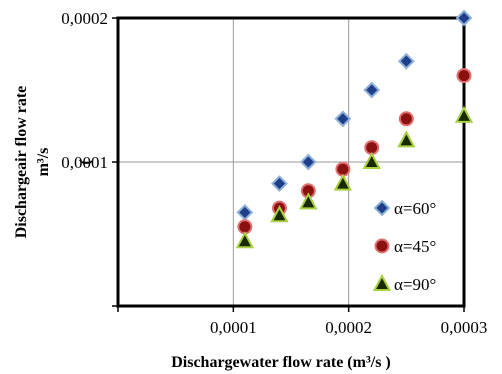 The height and width of the screenshot is (374, 502). I want to click on legend: α=60° α=45° α=90°, so click(404, 246).